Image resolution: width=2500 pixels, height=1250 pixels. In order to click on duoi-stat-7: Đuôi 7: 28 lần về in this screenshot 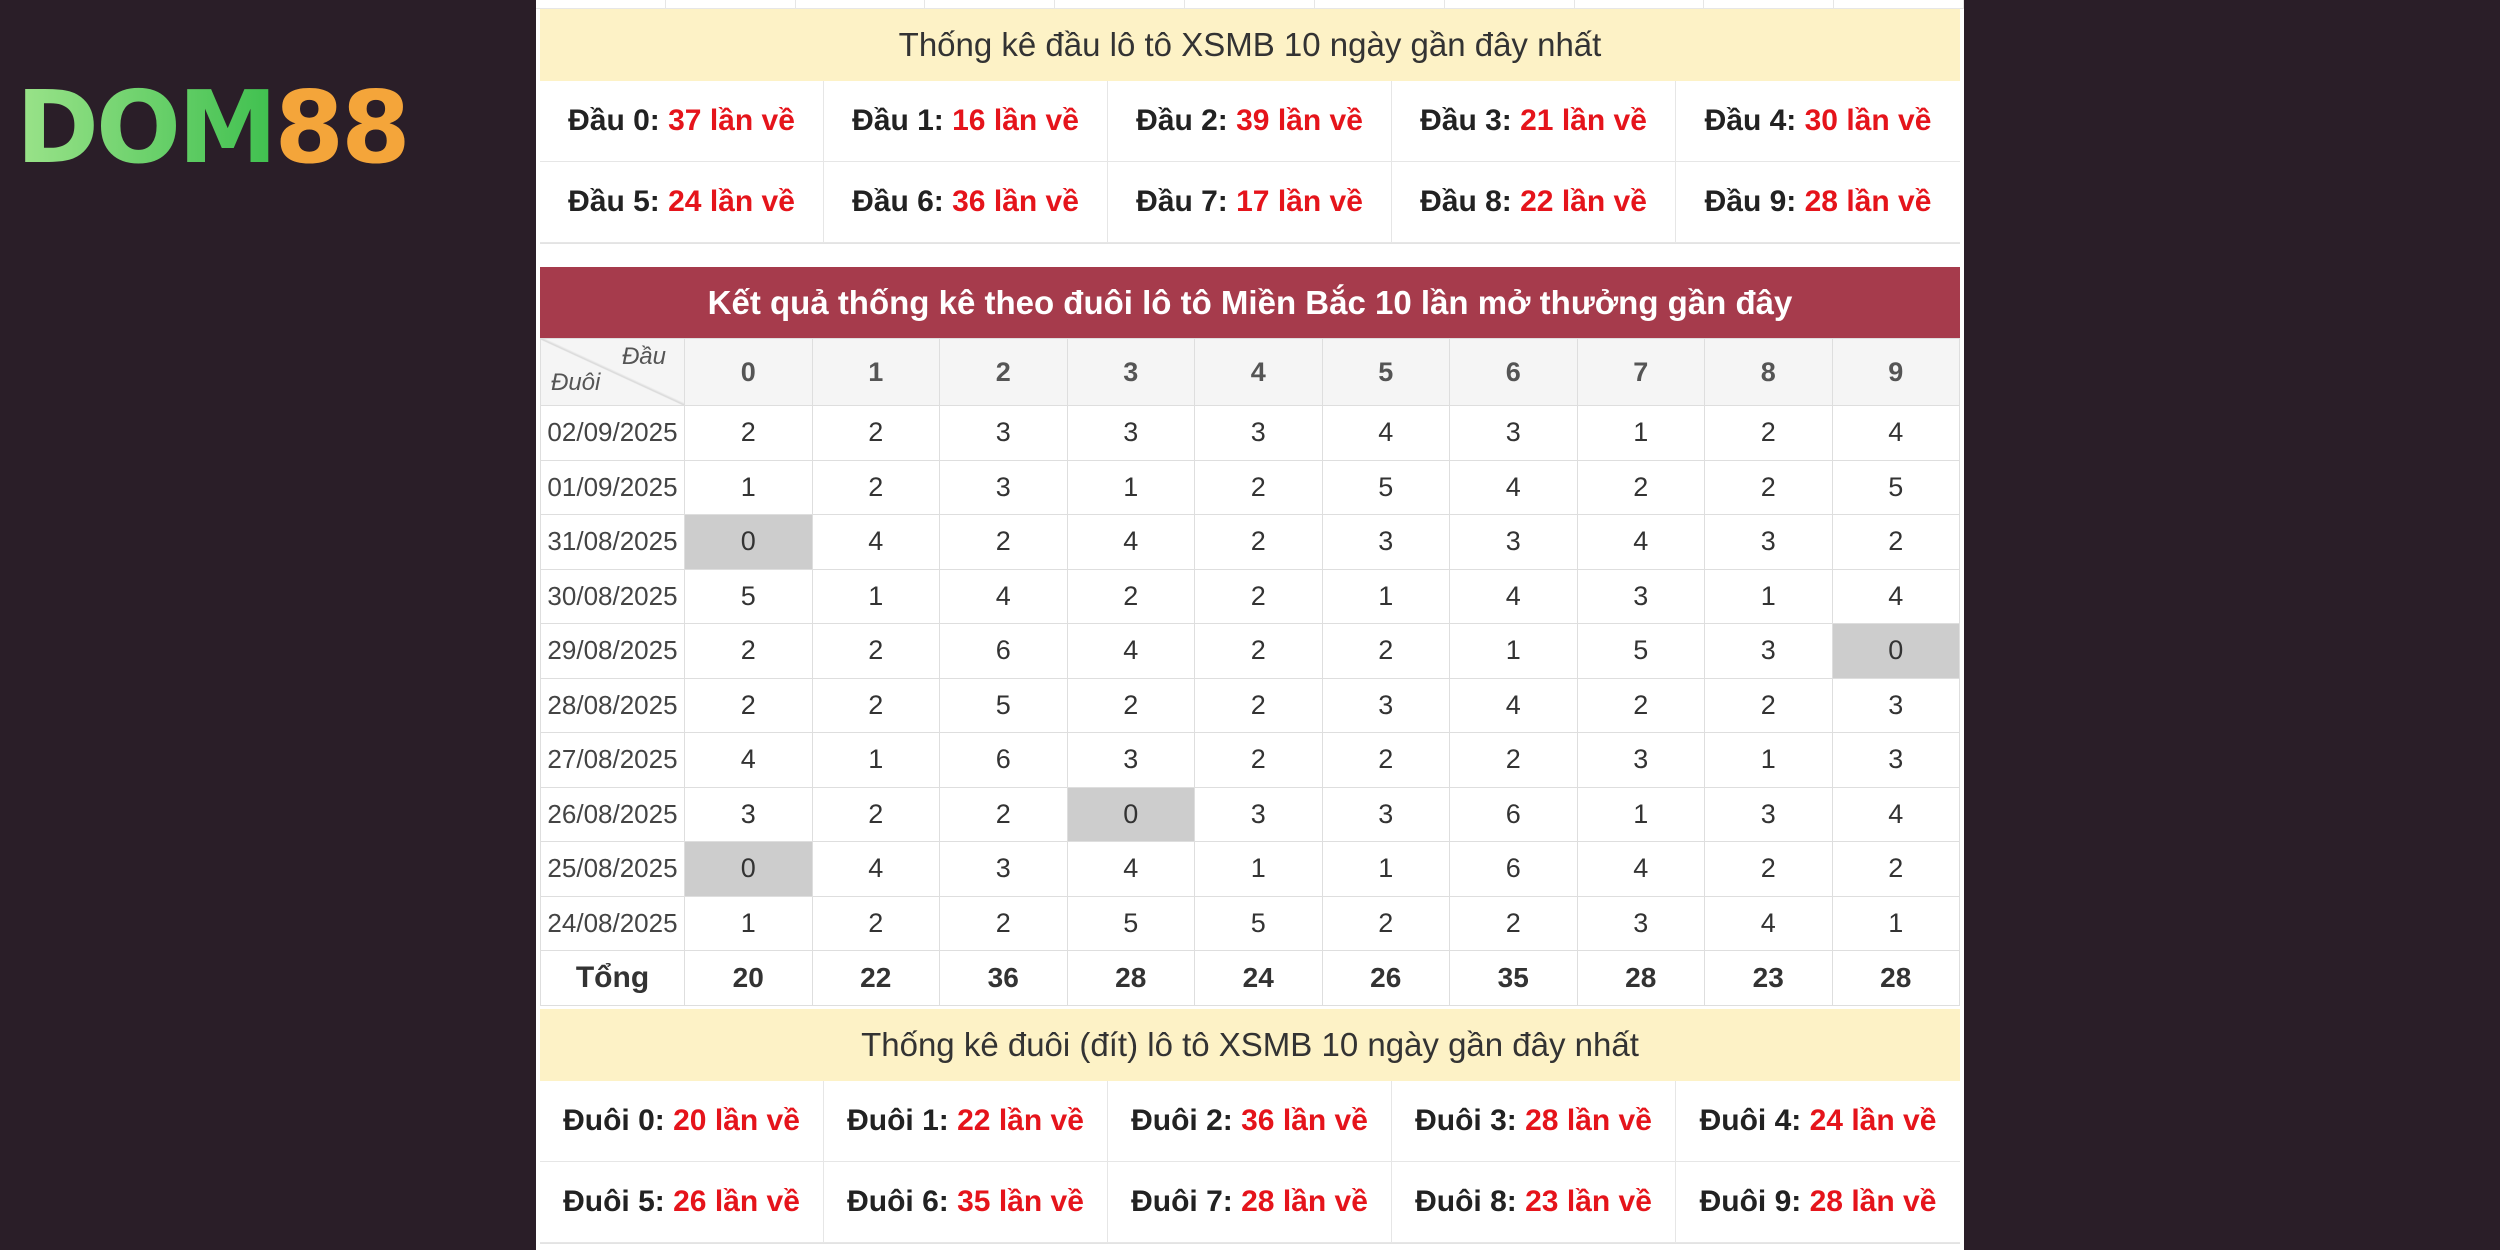, I will do `click(1250, 1202)`.